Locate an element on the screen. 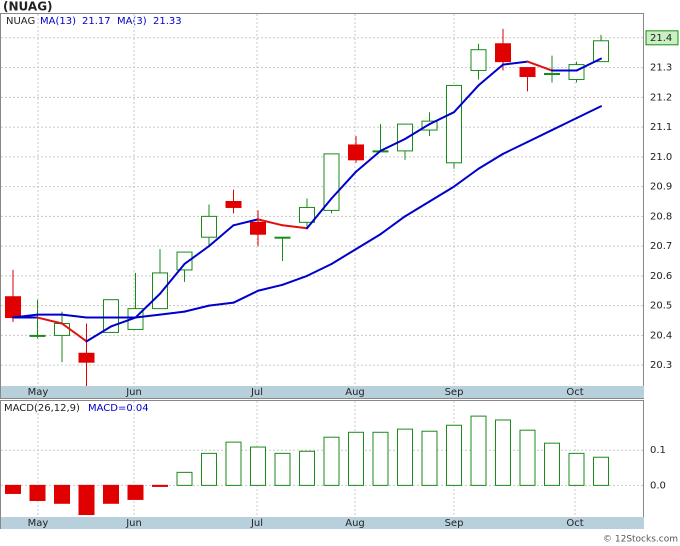  legend-label: MA(3) is located at coordinates (132, 21).